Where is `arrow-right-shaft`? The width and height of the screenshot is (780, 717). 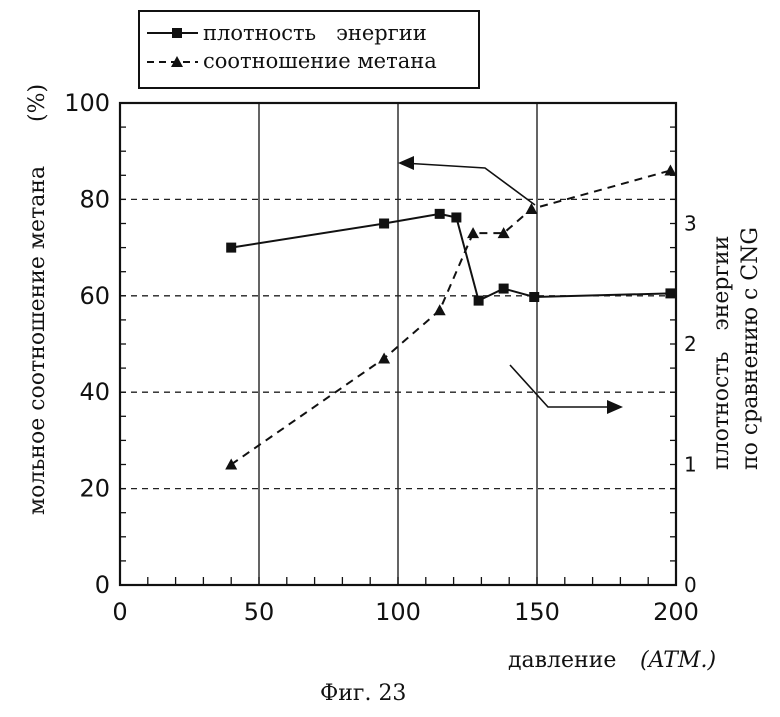 arrow-right-shaft is located at coordinates (562, 386).